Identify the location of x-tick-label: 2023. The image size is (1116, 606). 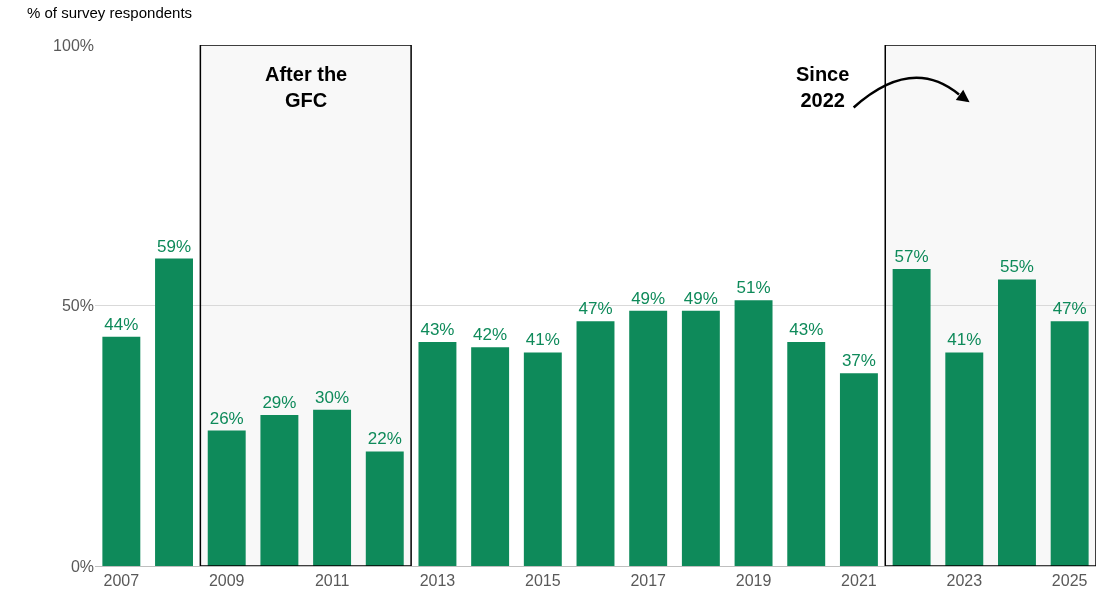
(964, 581).